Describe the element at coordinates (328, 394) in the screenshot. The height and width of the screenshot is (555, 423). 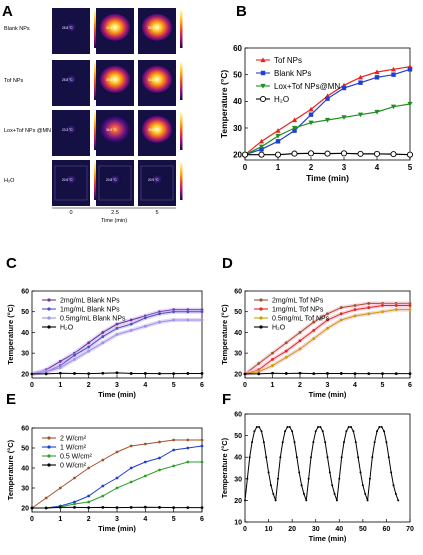
I see `x-axis-label: Time (min)` at that location.